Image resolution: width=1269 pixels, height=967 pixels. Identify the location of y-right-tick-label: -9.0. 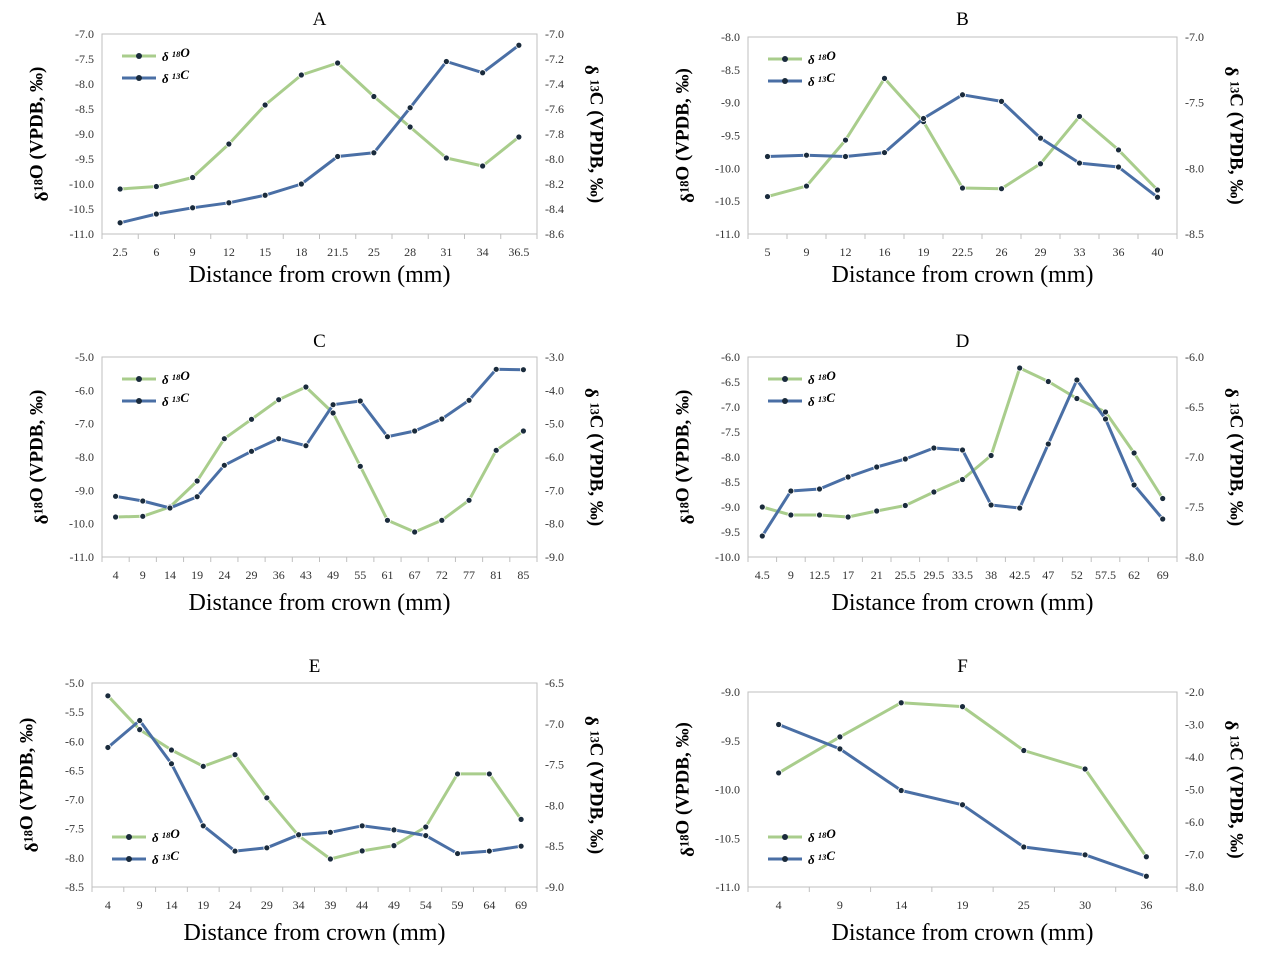
(554, 557).